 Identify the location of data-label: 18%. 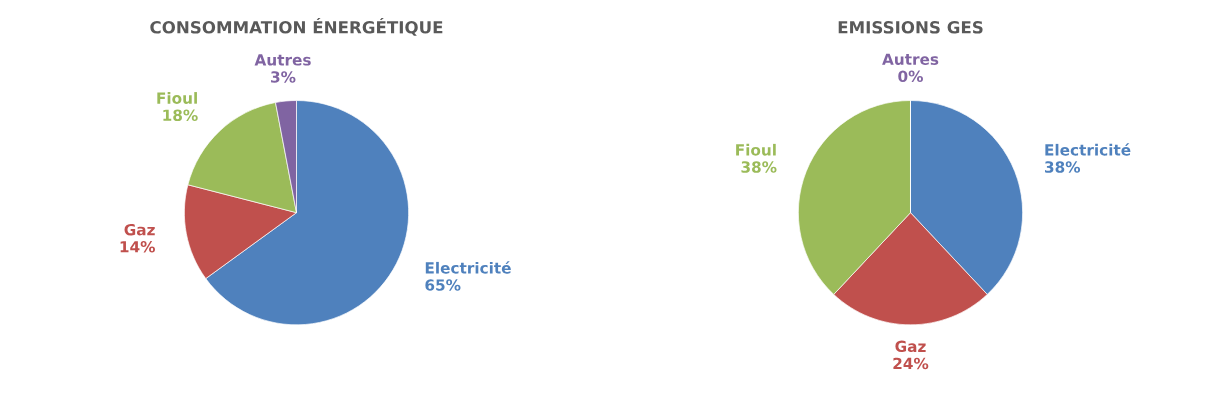
(180, 115).